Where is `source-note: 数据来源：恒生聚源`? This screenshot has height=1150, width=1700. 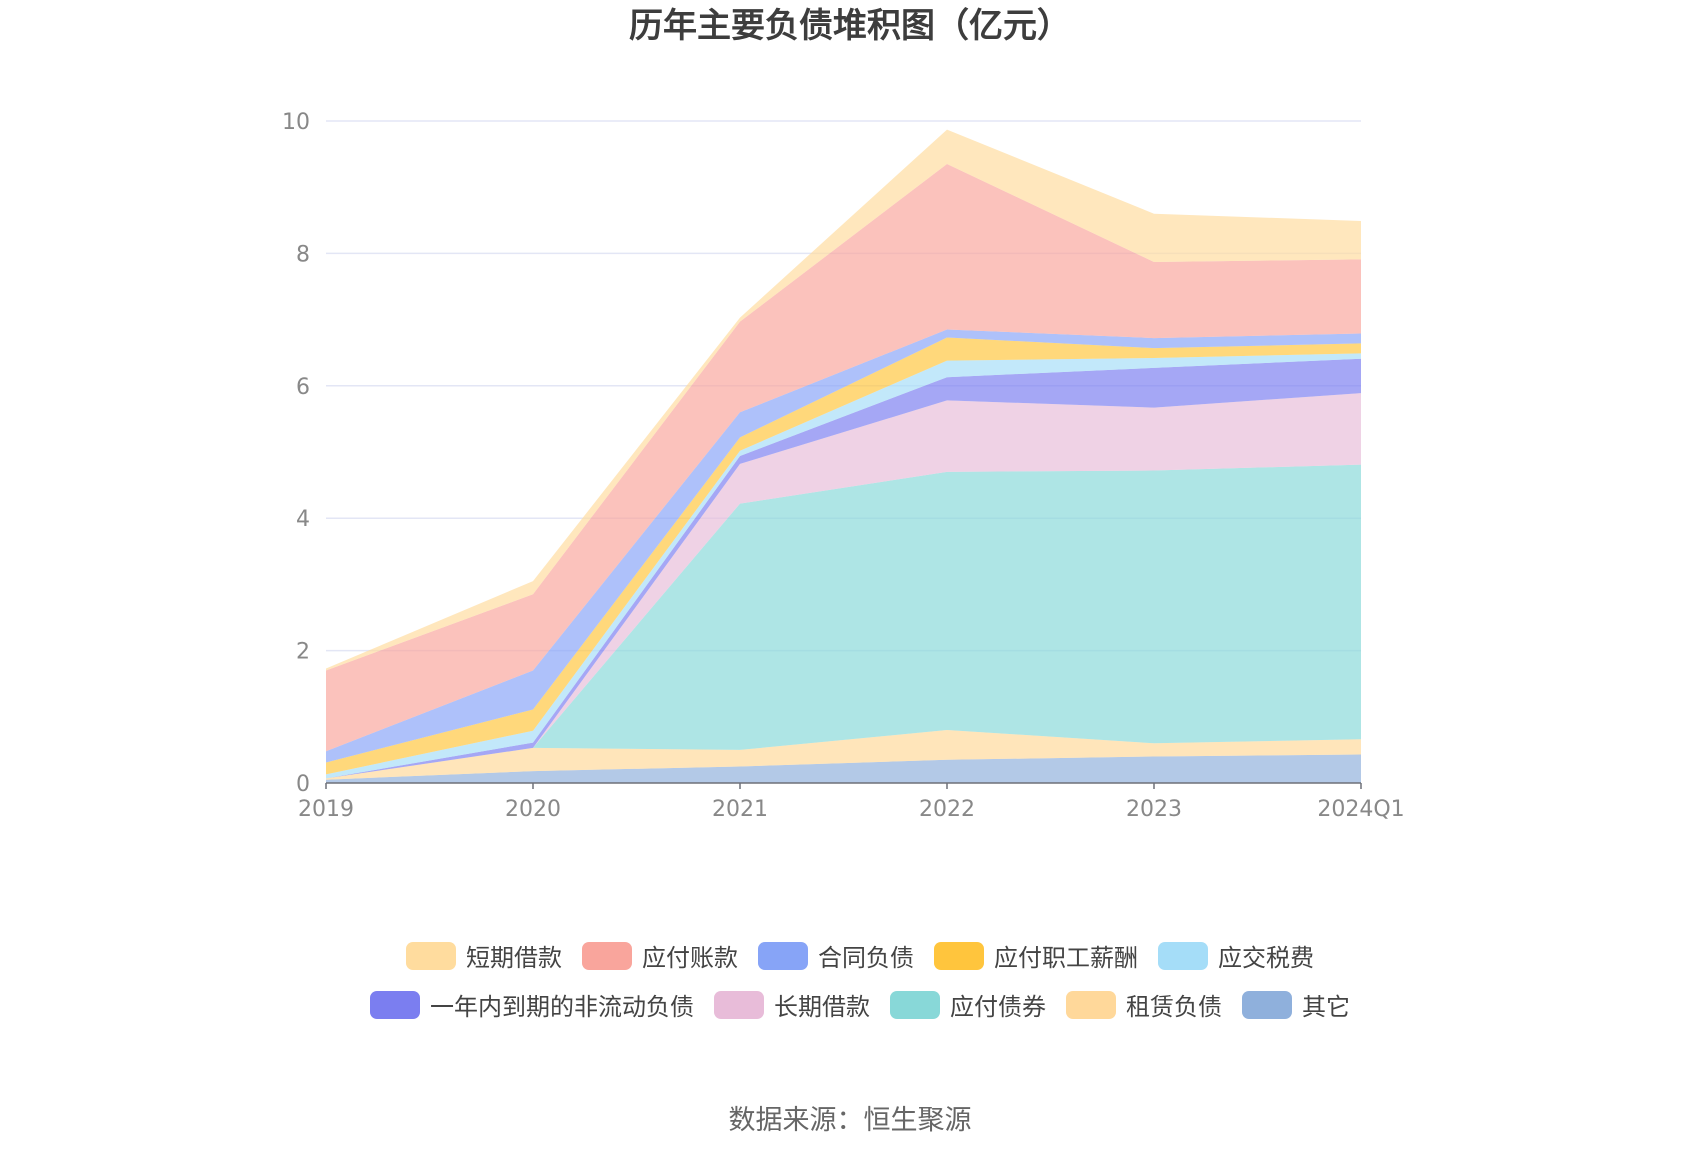
source-note: 数据来源：恒生聚源 is located at coordinates (850, 1120).